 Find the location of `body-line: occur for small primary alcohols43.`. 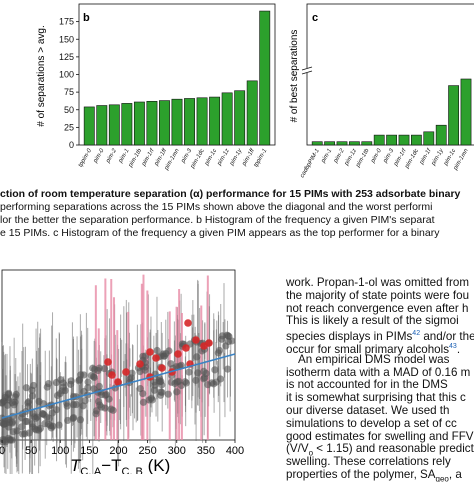

body-line: occur for small primary alcohols43. is located at coordinates (373, 349).